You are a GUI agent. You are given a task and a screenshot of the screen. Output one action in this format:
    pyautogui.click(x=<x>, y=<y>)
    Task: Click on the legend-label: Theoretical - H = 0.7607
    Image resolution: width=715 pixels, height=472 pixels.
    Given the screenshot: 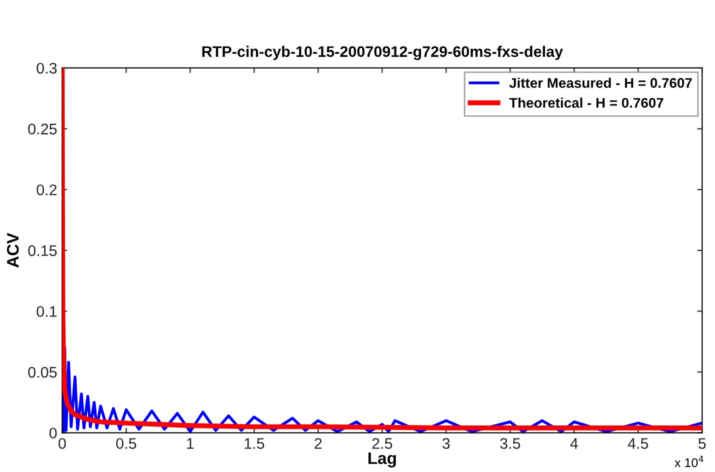 What is the action you would take?
    pyautogui.click(x=586, y=103)
    